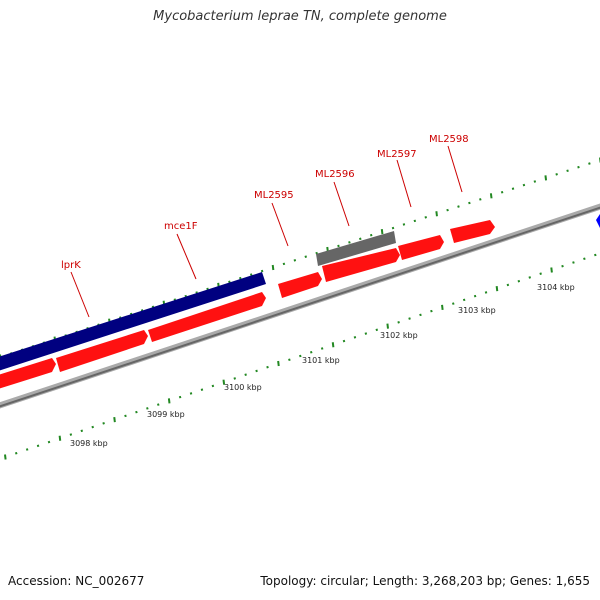  I want to click on forward-feature-ML2595, so click(300, 285).